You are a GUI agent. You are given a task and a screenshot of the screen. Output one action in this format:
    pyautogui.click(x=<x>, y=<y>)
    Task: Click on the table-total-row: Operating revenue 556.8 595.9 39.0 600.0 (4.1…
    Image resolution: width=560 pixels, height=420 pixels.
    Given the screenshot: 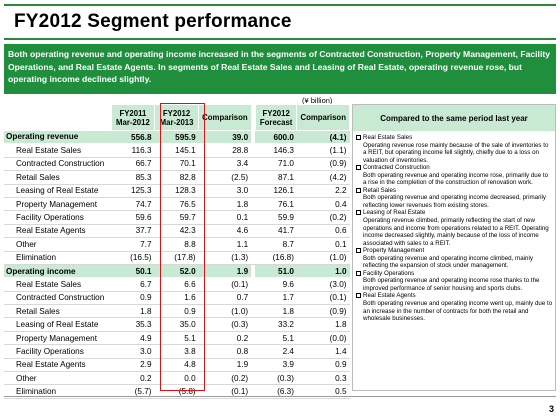 What is the action you would take?
    pyautogui.click(x=177, y=137)
    